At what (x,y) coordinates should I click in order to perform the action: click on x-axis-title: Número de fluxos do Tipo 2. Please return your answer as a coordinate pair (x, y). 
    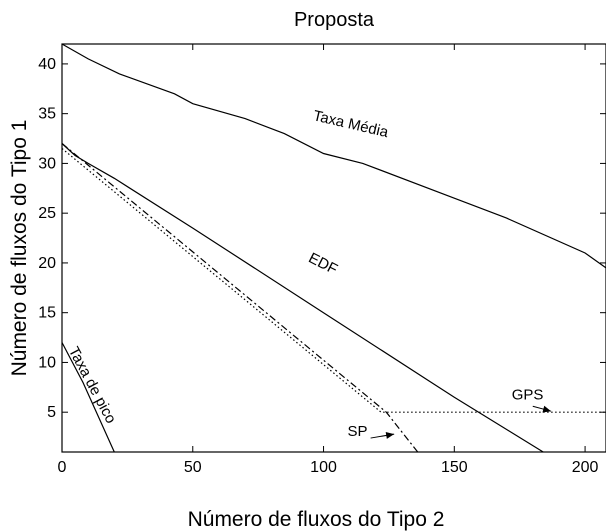
    Looking at the image, I should click on (316, 519).